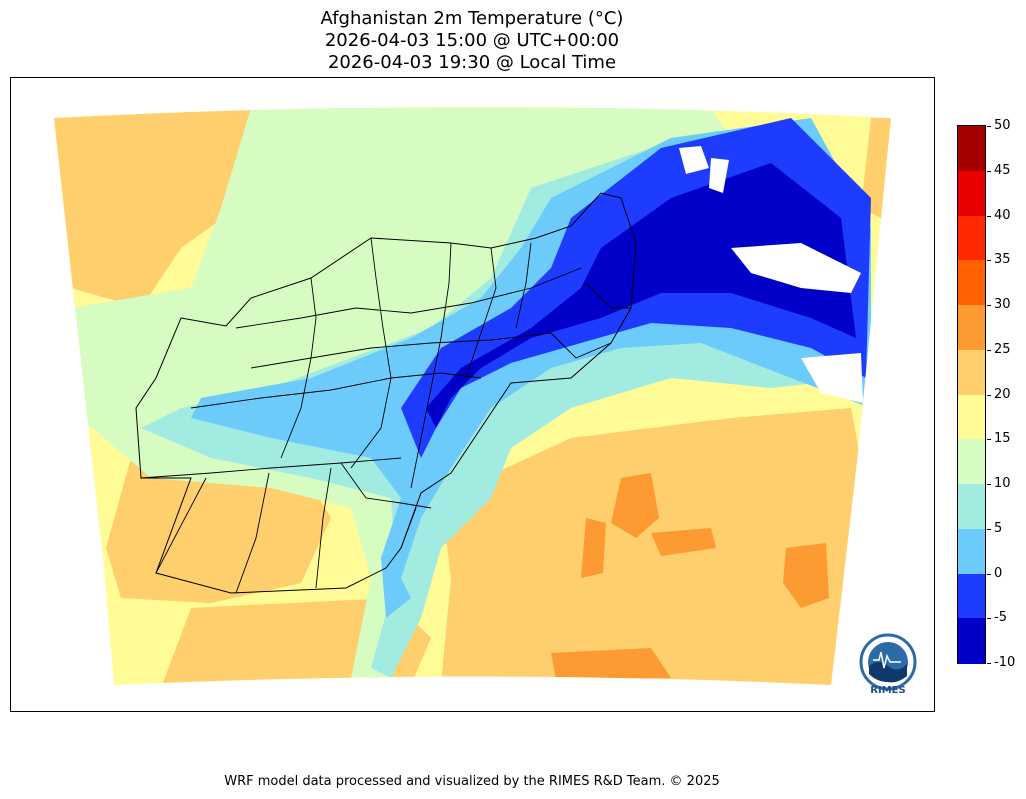  I want to click on map-title: Afghanistan 2m Temperature (°C), so click(472, 18).